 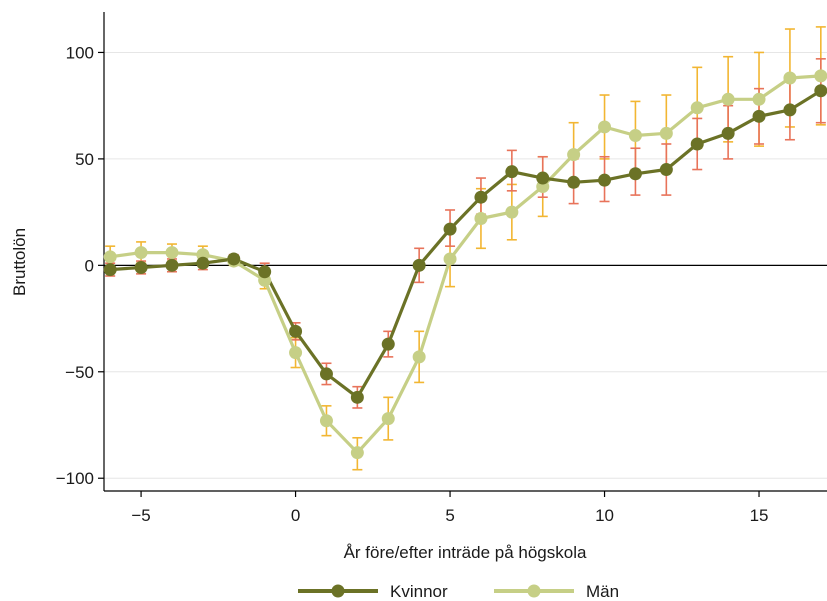 I want to click on y-tick-label: 0, so click(x=89, y=265).